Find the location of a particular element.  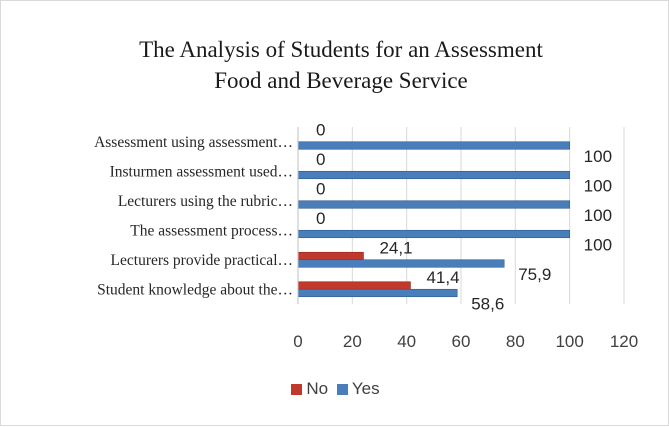

legend-label-no: No is located at coordinates (317, 389).